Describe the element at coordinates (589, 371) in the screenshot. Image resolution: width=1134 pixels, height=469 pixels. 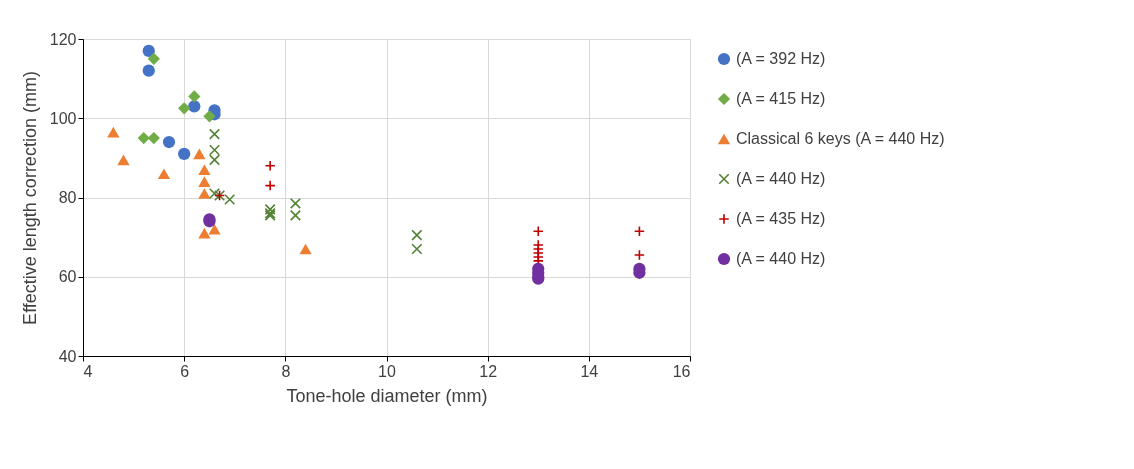
I see `x-tick-label: 14` at that location.